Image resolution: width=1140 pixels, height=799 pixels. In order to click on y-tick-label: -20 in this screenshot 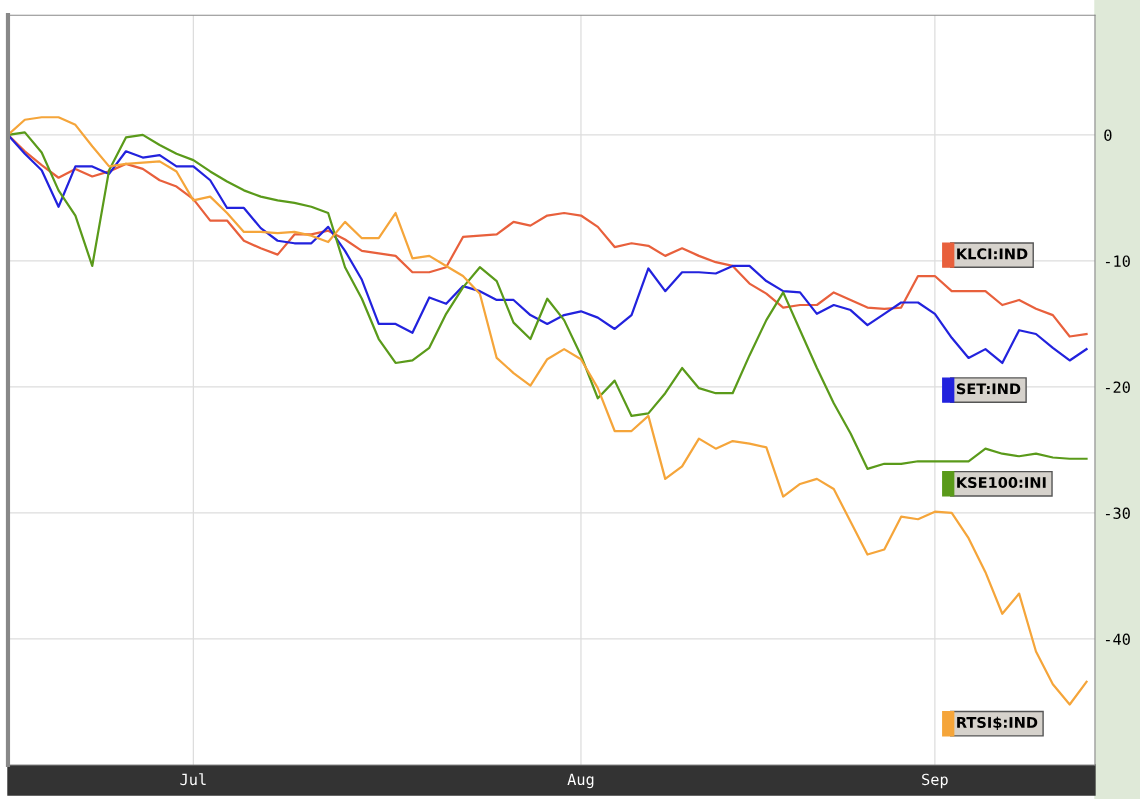, I will do `click(1117, 387)`.